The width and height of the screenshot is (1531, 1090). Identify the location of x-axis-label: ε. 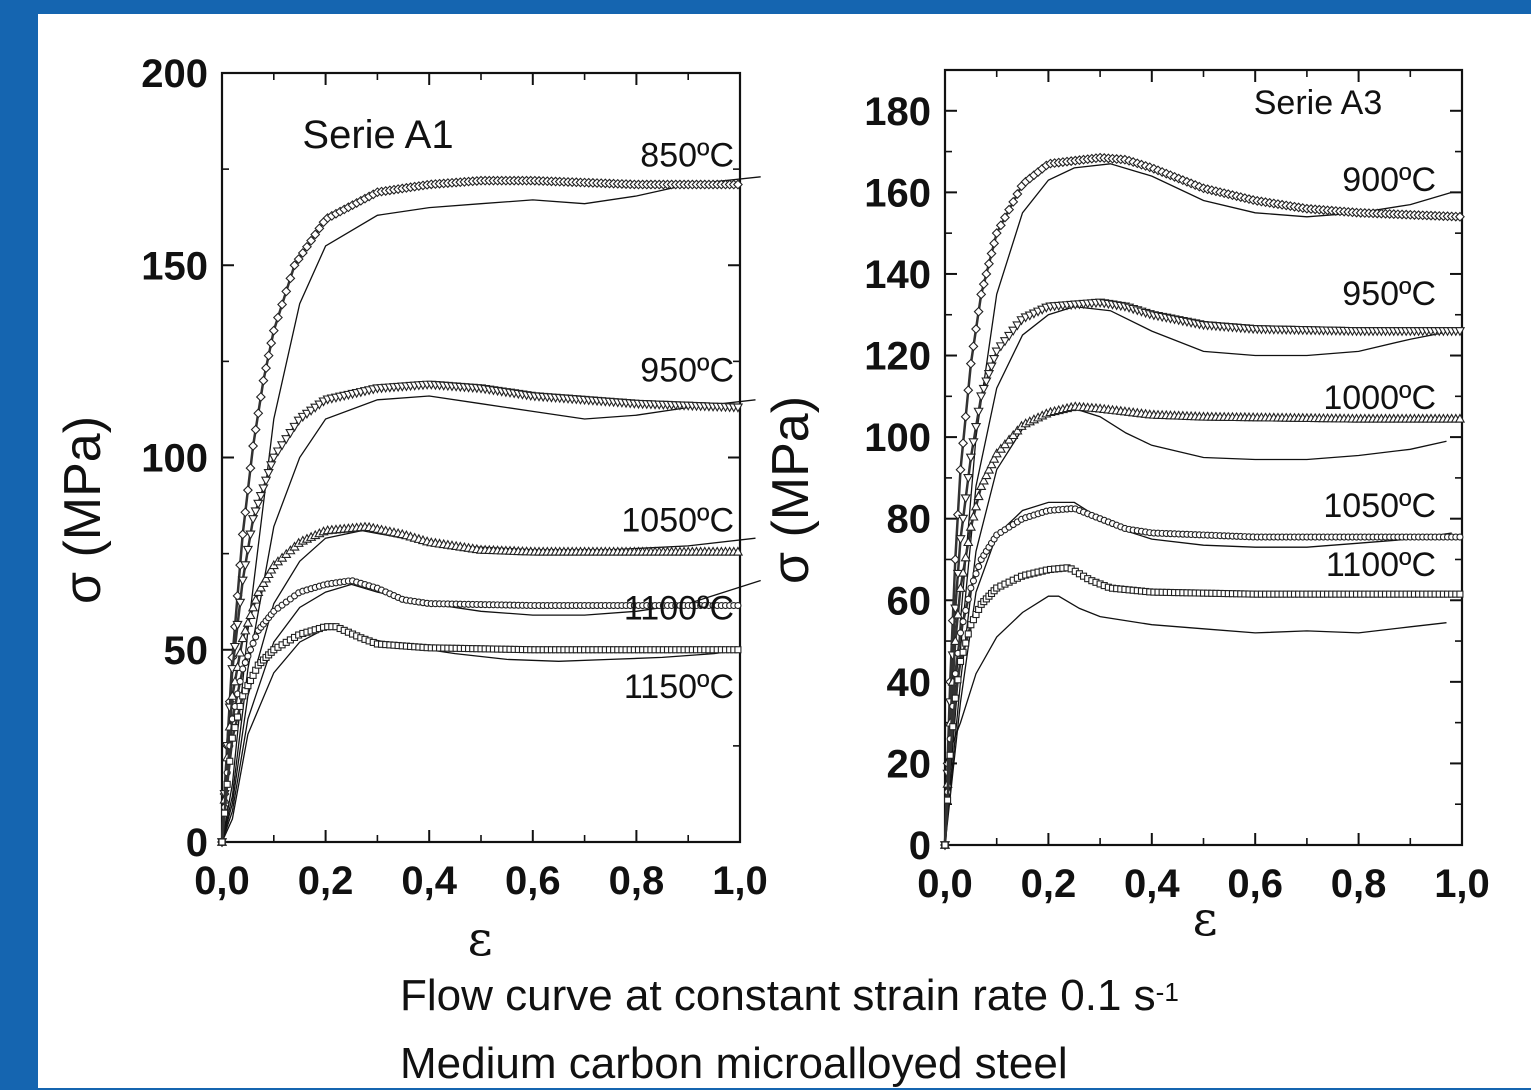
(1205, 919).